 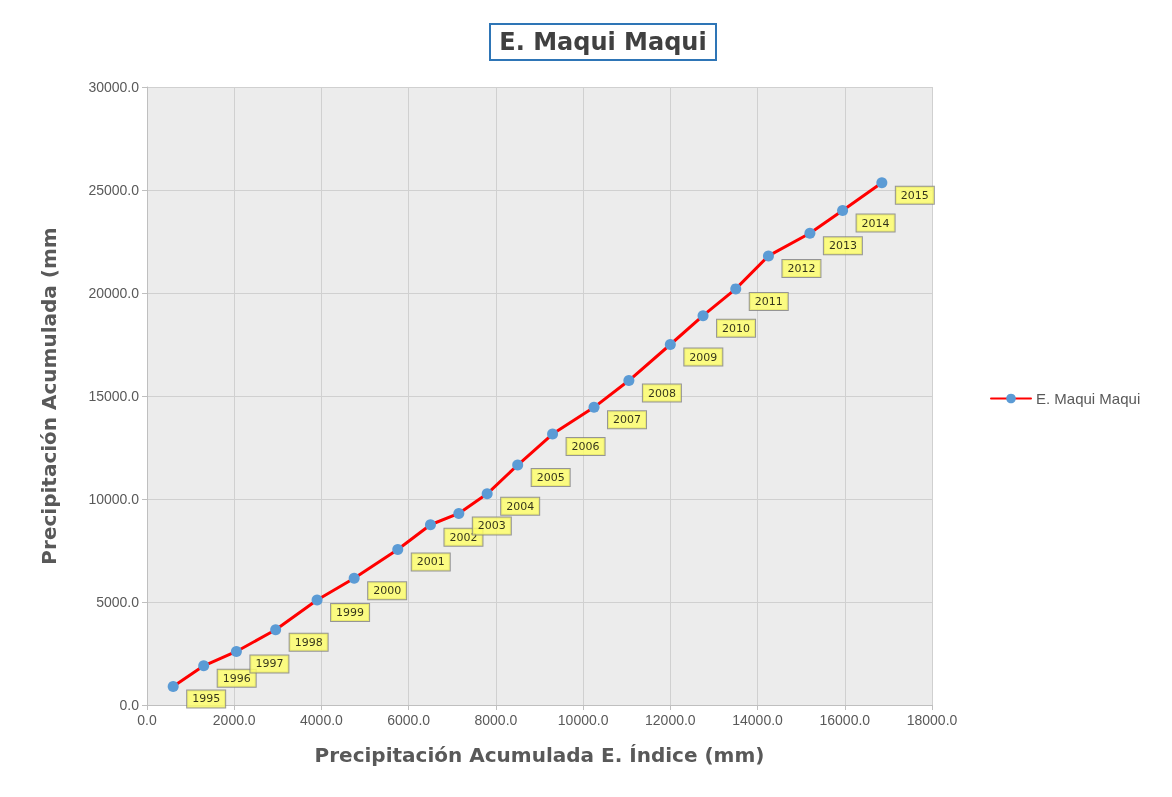 What do you see at coordinates (114, 190) in the screenshot?
I see `y-tick-label: 25000.0` at bounding box center [114, 190].